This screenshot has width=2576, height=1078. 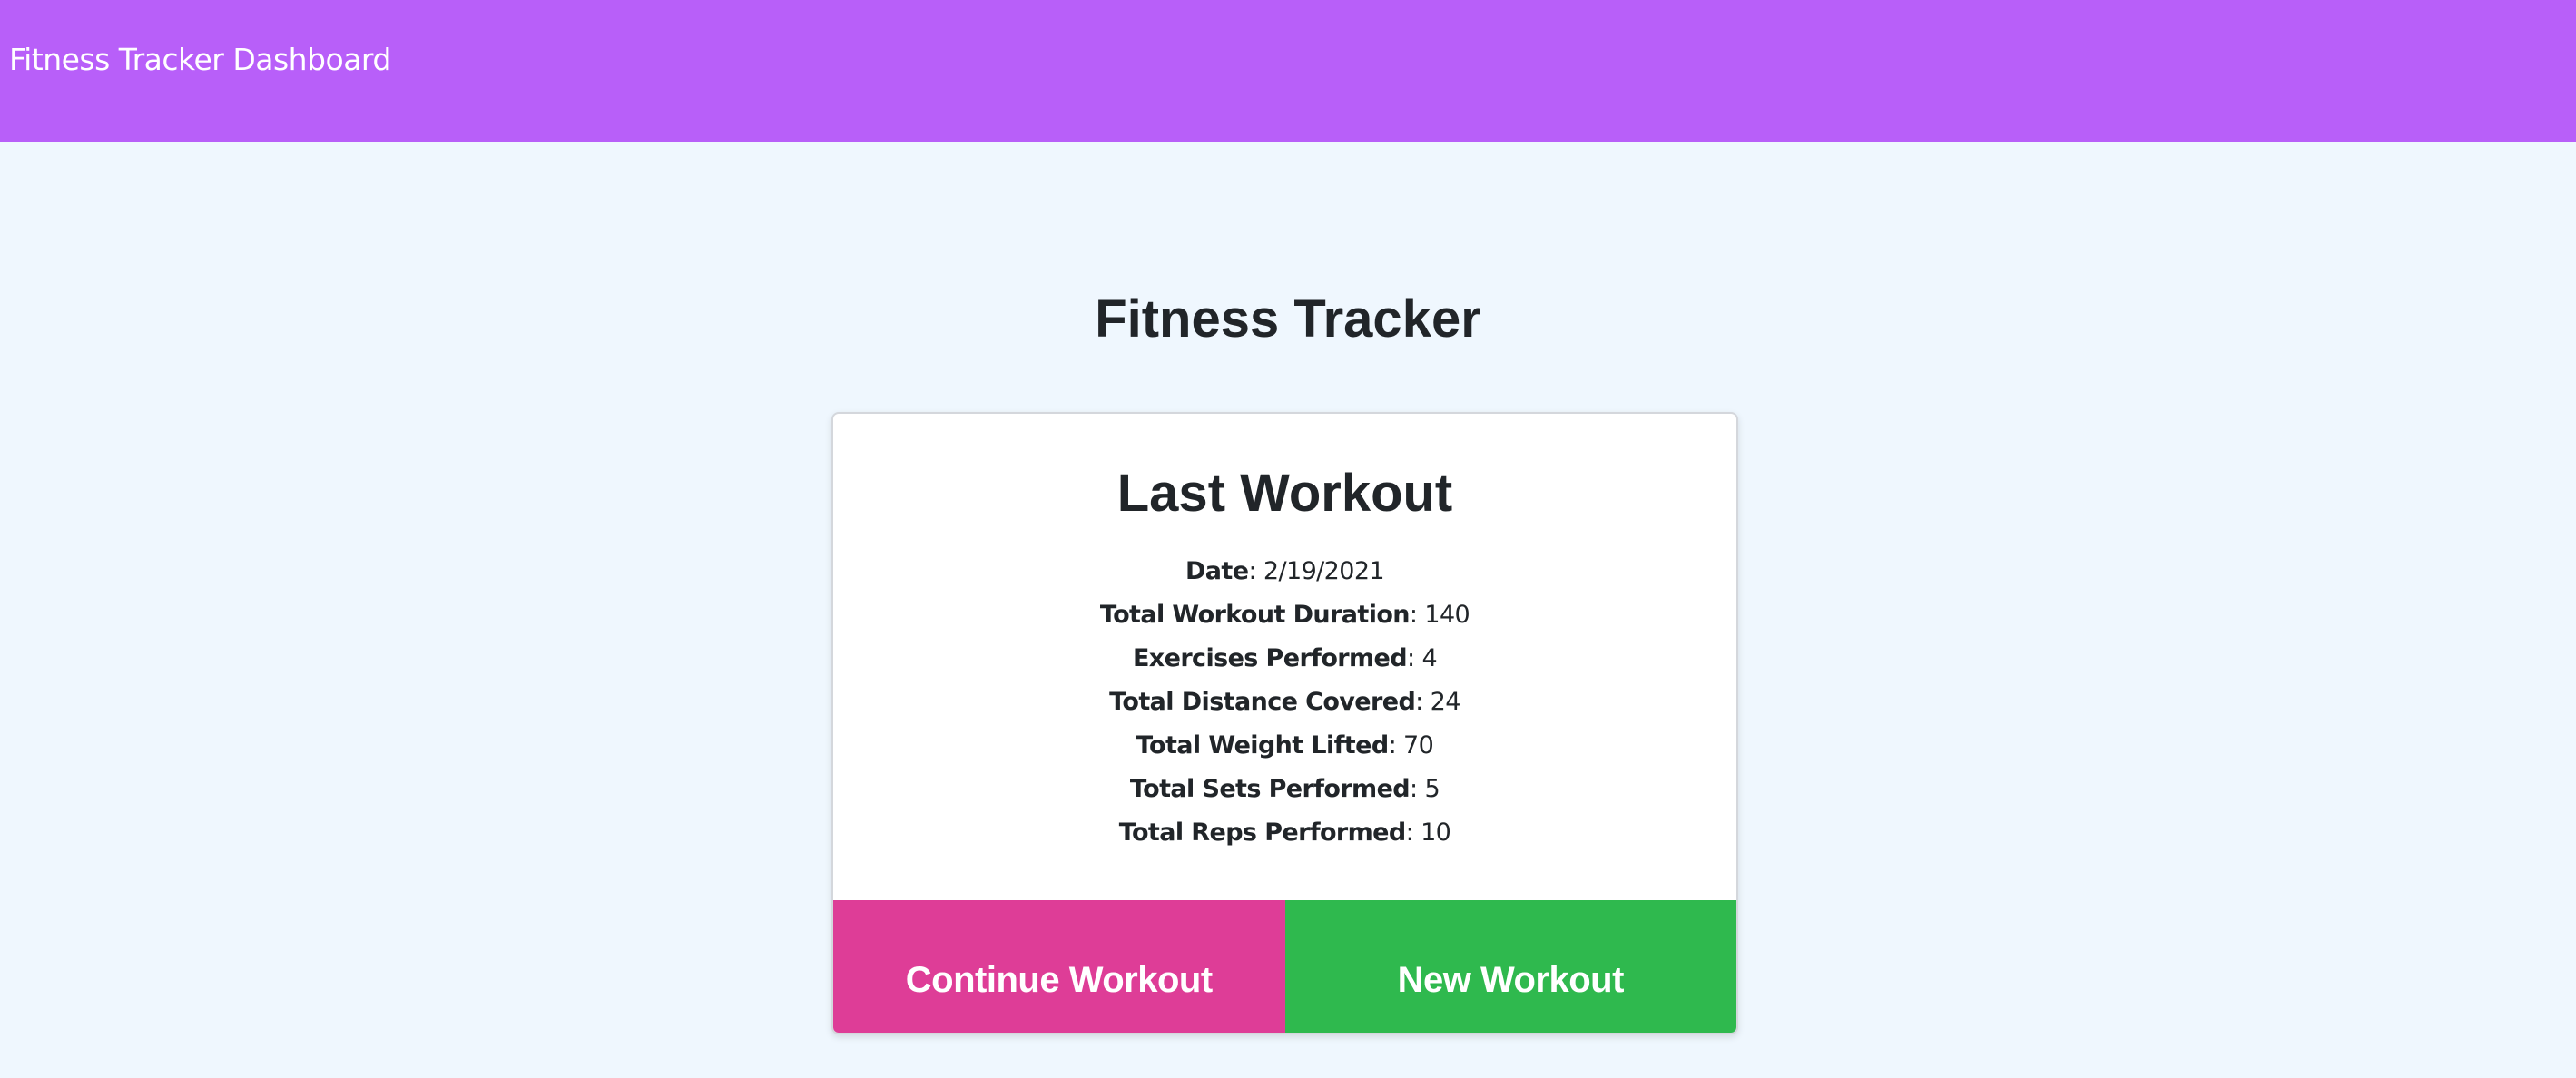 What do you see at coordinates (1270, 658) in the screenshot?
I see `stat-label: Exercises Performed` at bounding box center [1270, 658].